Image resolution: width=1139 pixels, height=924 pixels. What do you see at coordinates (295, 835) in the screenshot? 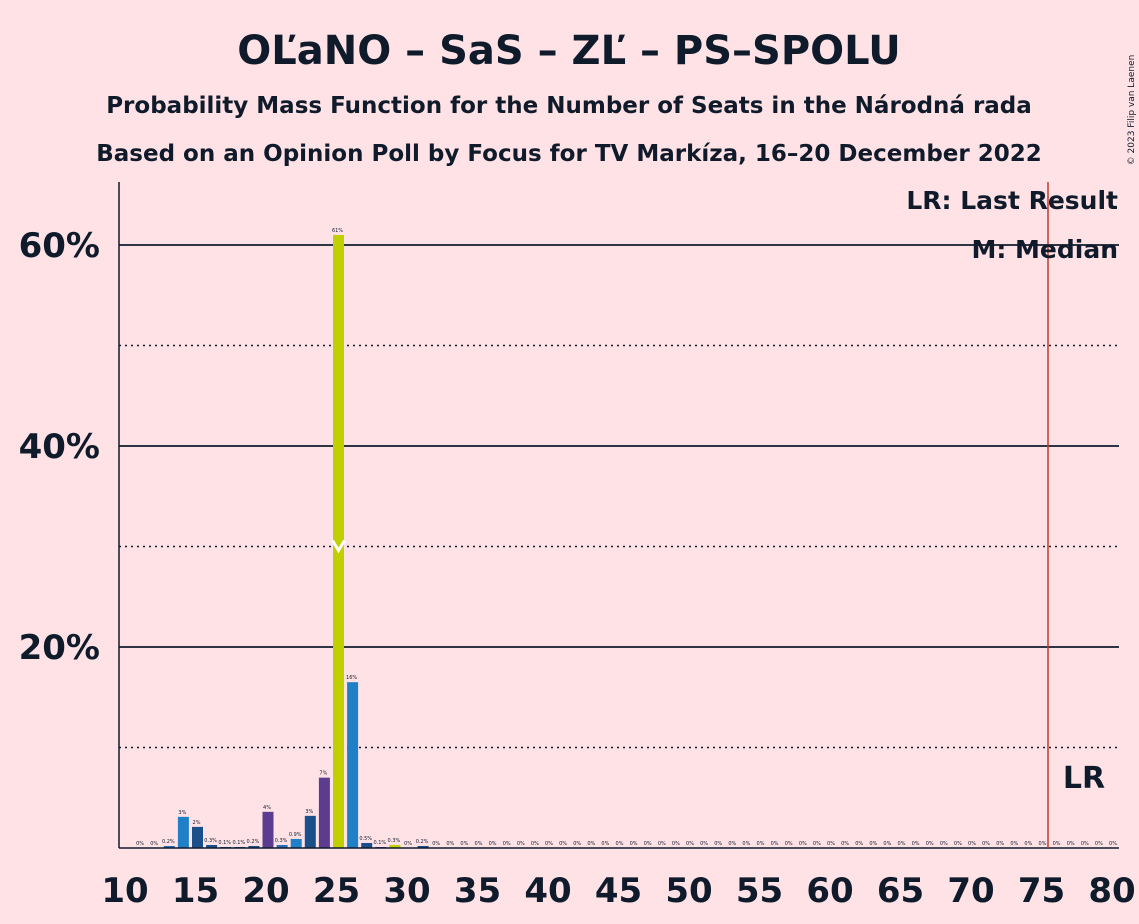
I see `bar-label-seat-22: 0.9%` at bounding box center [295, 835].